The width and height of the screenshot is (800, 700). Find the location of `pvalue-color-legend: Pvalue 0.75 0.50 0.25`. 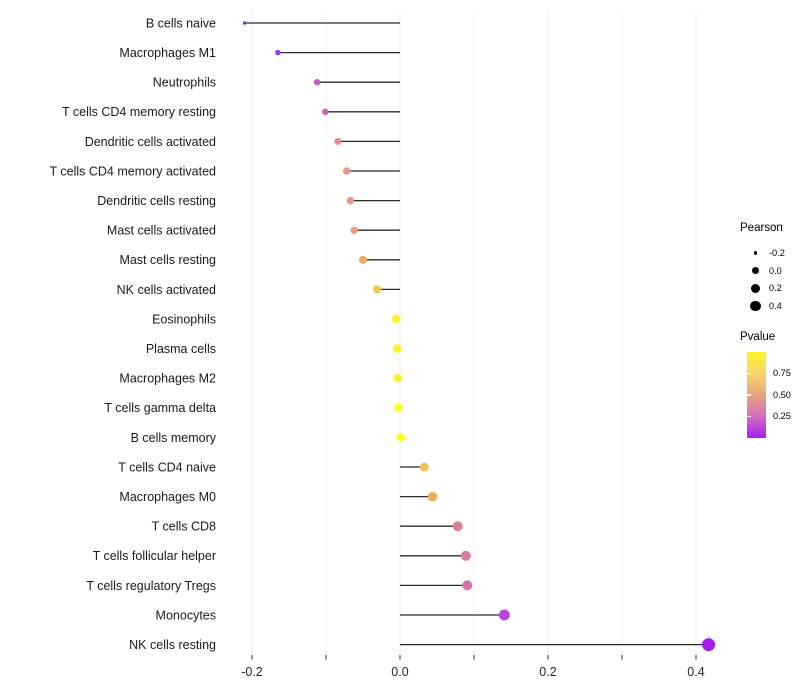

pvalue-color-legend: Pvalue 0.75 0.50 0.25 is located at coordinates (770, 390).